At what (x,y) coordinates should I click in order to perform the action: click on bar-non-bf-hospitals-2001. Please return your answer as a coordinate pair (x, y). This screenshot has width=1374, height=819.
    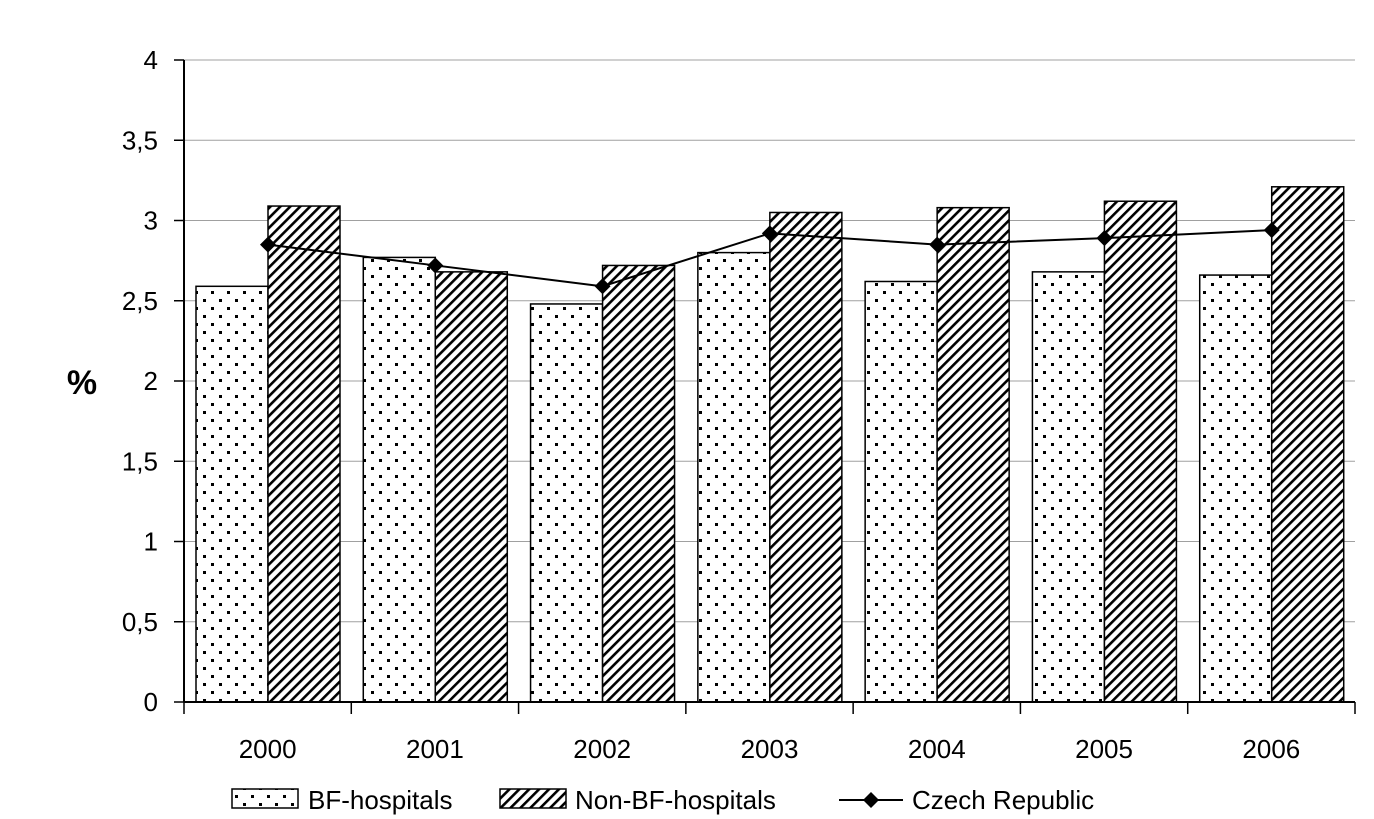
    Looking at the image, I should click on (471, 487).